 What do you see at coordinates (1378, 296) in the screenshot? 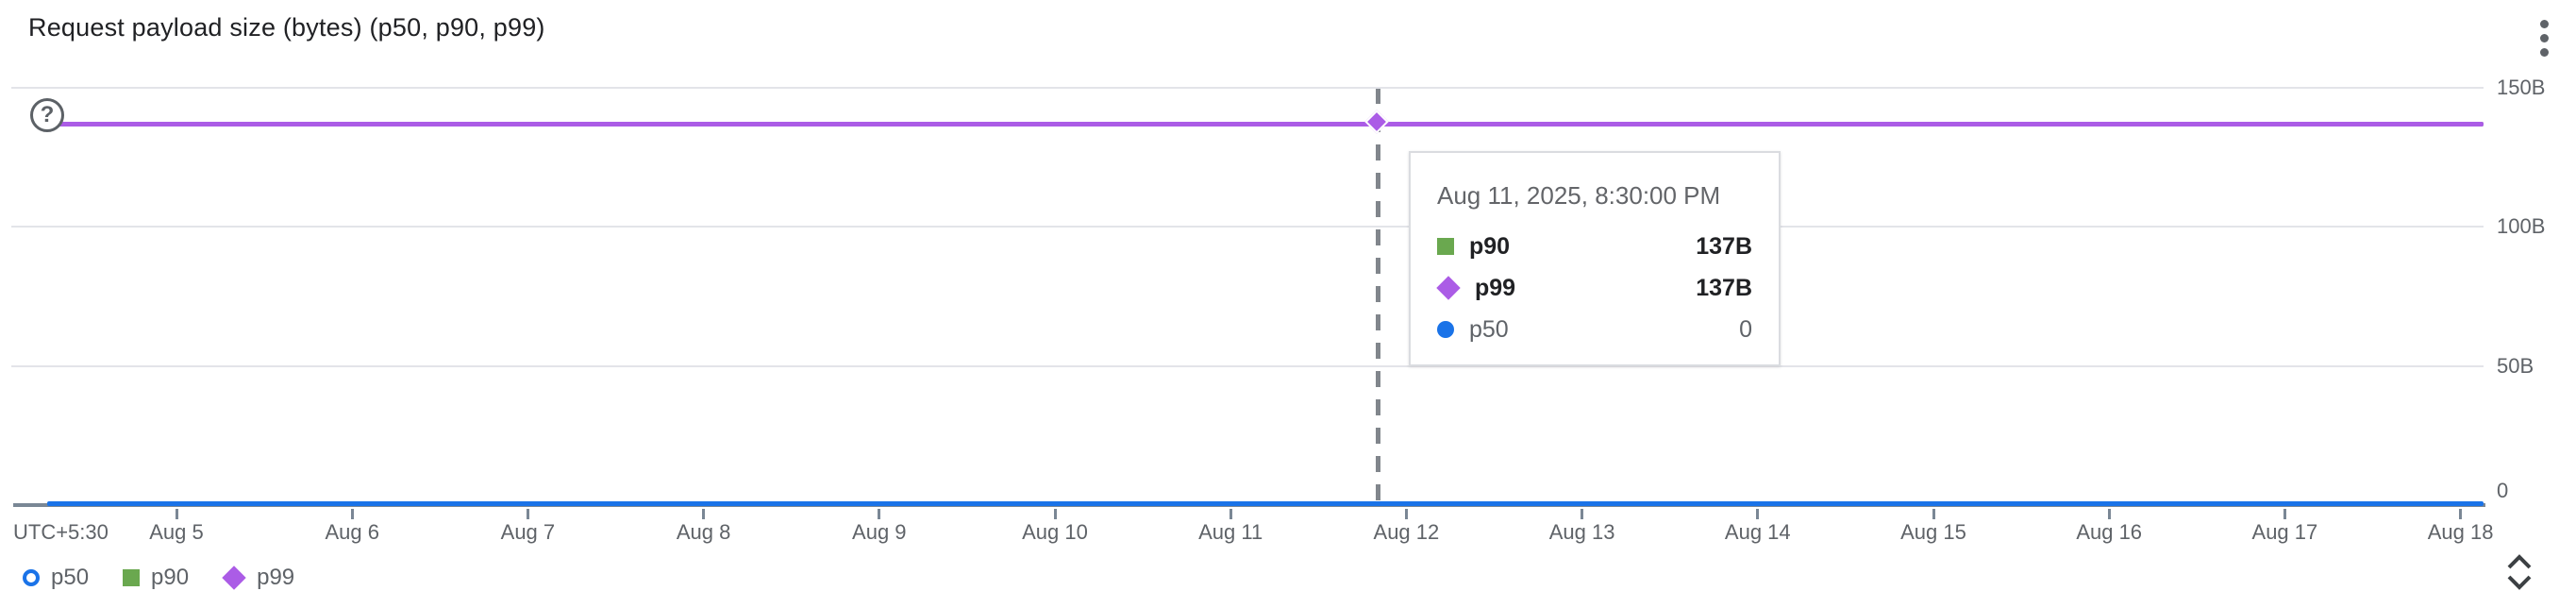
I see `hover-crosshair-line` at bounding box center [1378, 296].